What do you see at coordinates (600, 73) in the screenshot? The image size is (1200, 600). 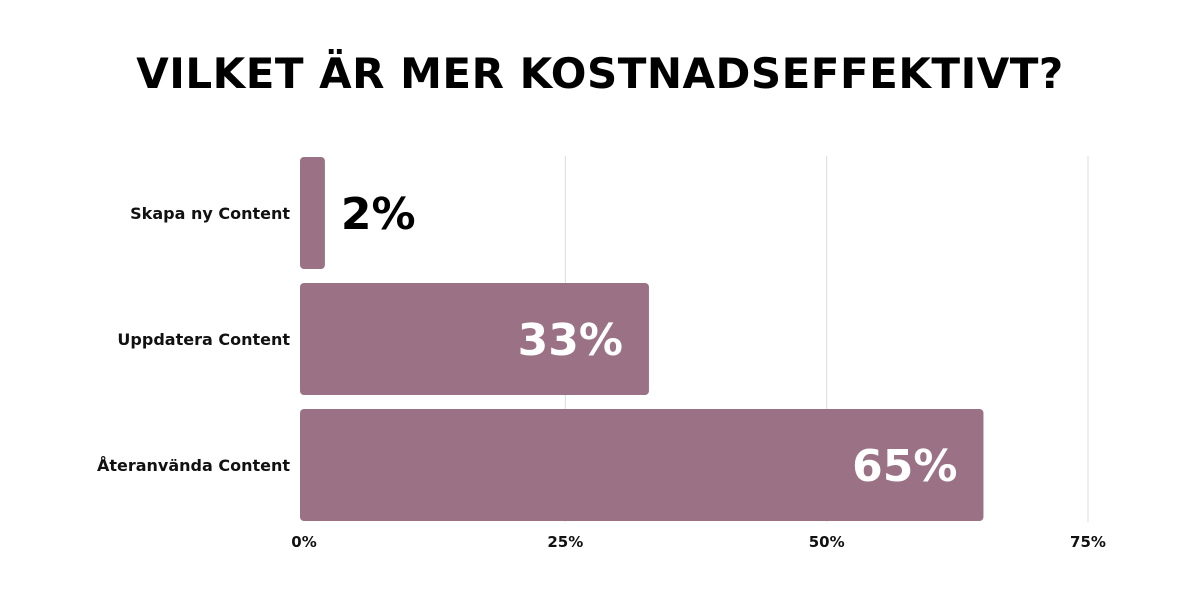 I see `chart-title: VILKET ÄR MER KOSTNADSEFFEKTIVT?` at bounding box center [600, 73].